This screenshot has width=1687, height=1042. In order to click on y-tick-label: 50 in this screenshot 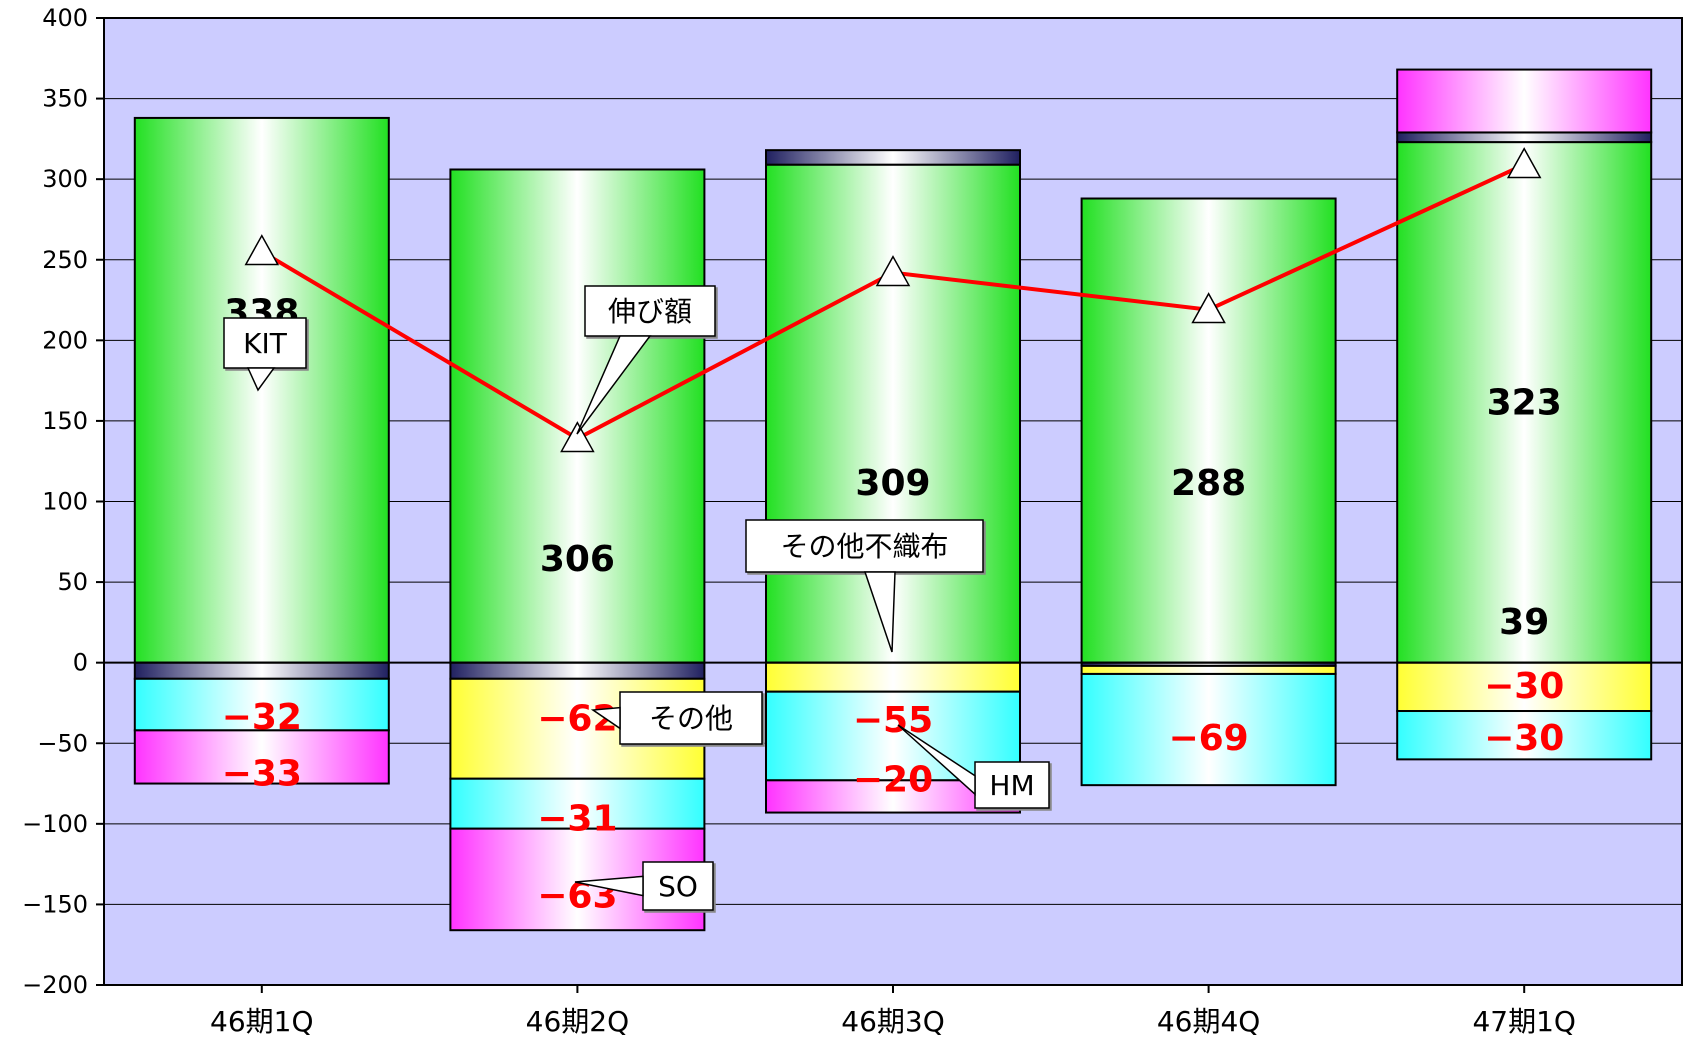, I will do `click(72, 582)`.